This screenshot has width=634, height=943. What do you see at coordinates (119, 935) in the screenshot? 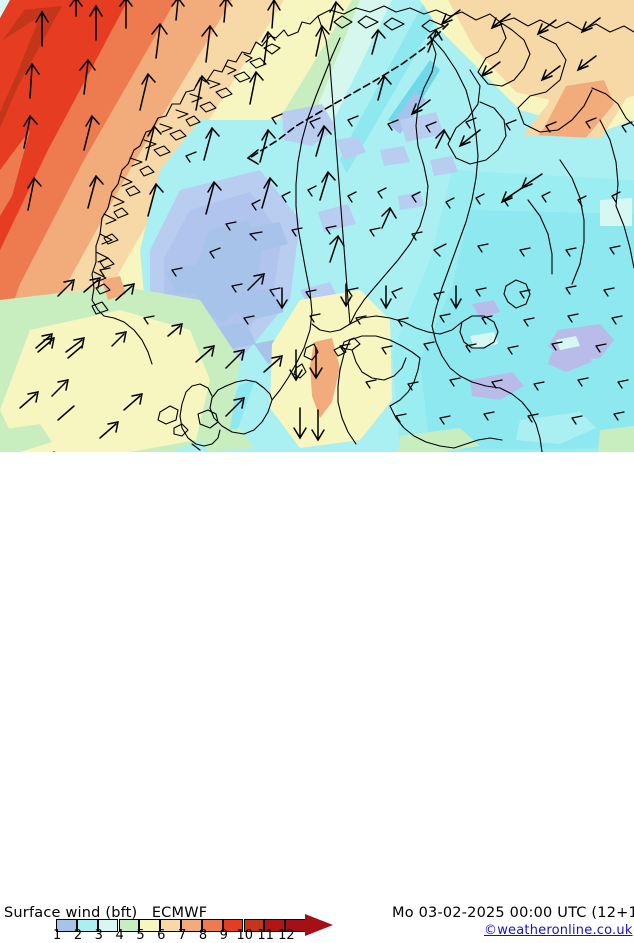
I see `legend-tick-4: 4` at bounding box center [119, 935].